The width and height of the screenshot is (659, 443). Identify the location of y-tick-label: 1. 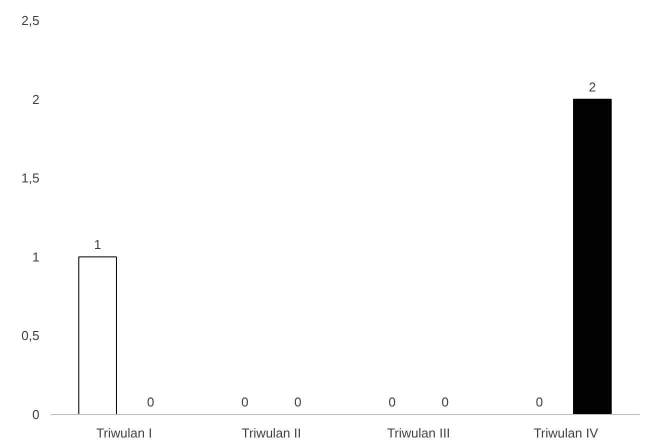
(36, 256).